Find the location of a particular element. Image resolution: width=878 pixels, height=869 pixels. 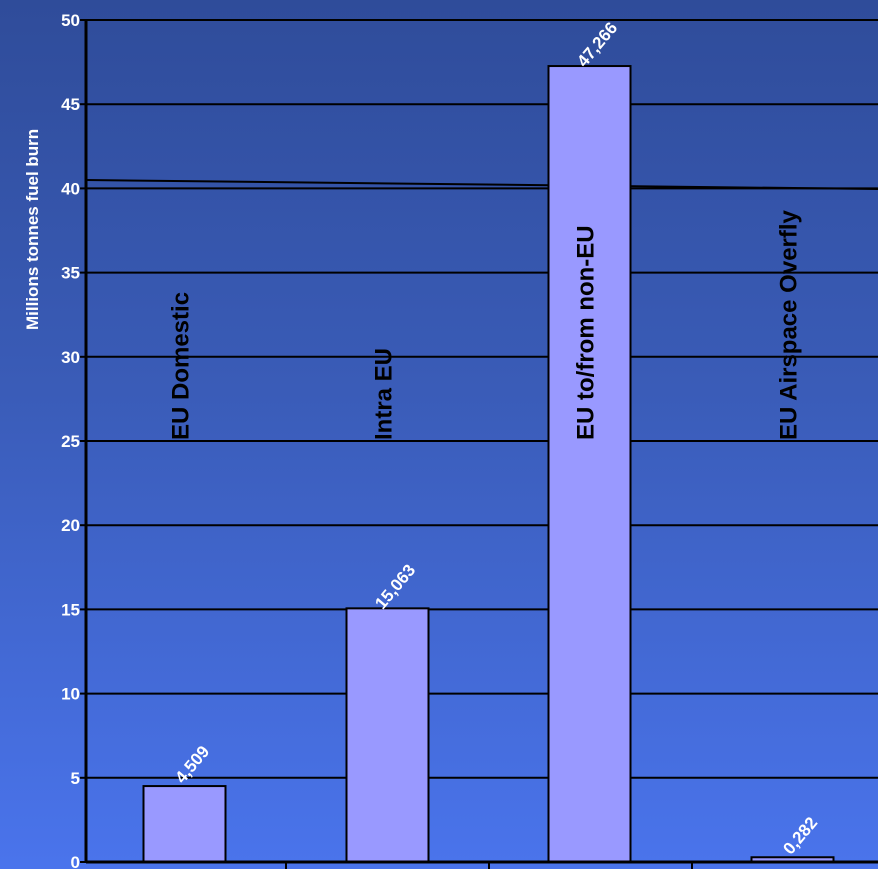

category-label: EU Domestic is located at coordinates (181, 366).